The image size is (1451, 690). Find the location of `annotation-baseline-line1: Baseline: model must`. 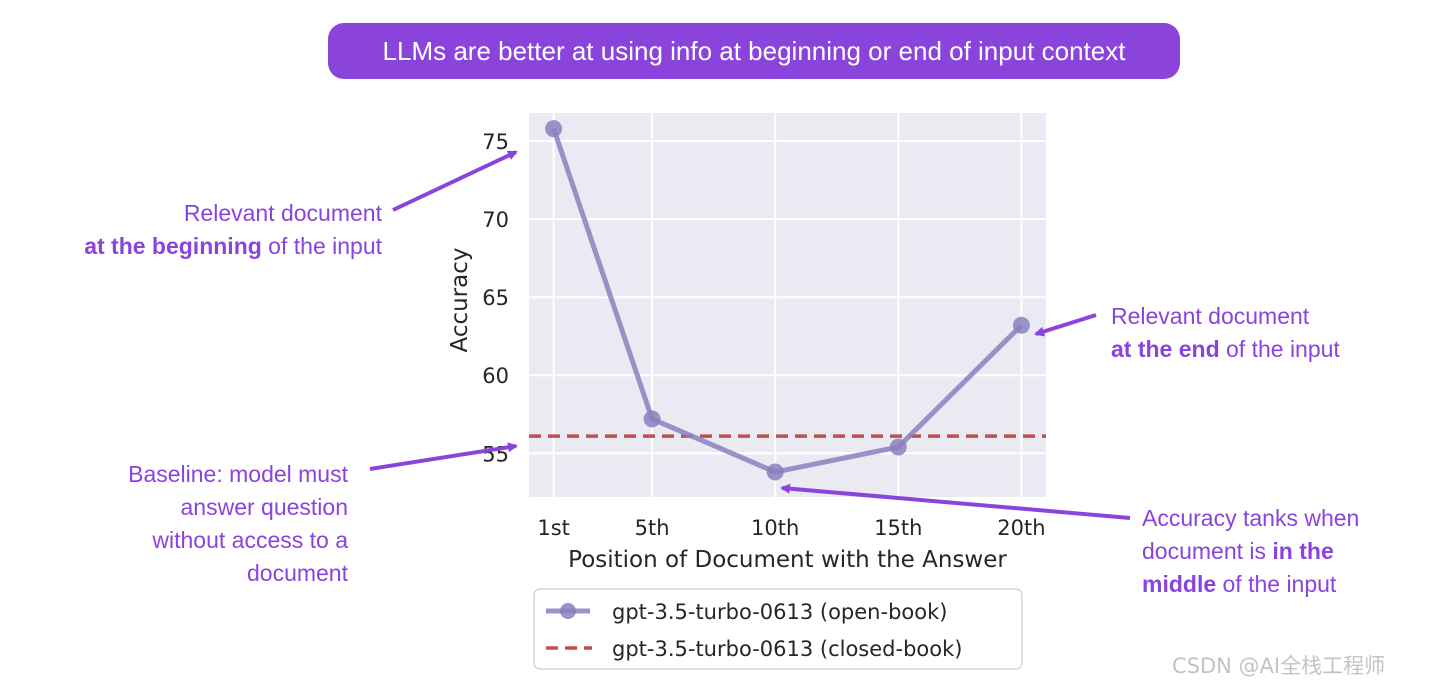

annotation-baseline-line1: Baseline: model must is located at coordinates (238, 474).